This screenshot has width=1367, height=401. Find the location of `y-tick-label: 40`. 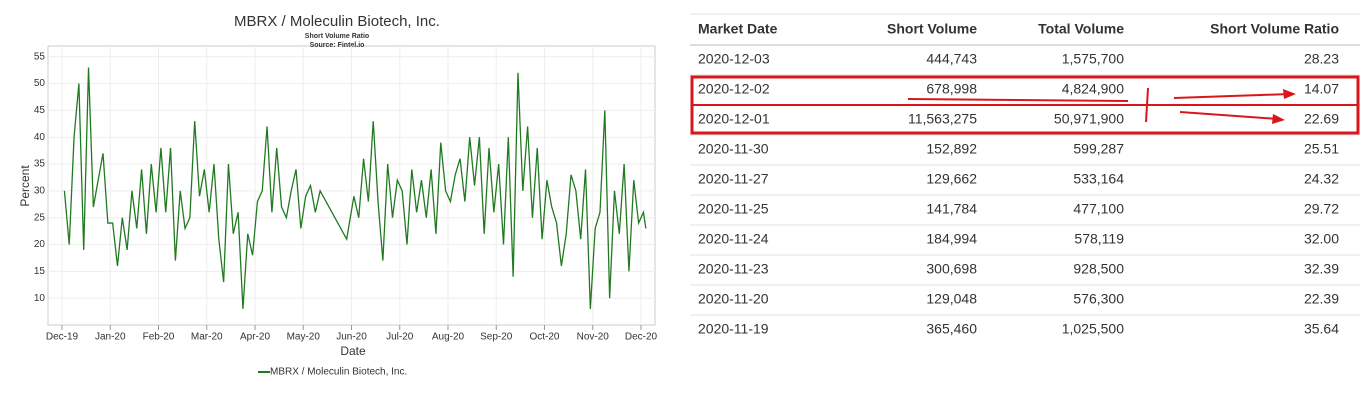

y-tick-label: 40 is located at coordinates (40, 137).